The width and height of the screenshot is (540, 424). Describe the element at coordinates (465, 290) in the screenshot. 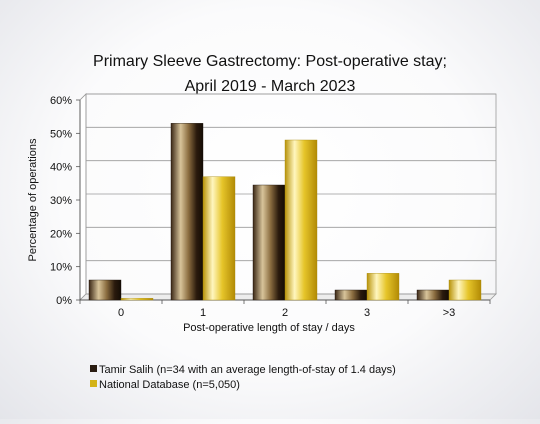

I see `bar-series2-gt3` at that location.